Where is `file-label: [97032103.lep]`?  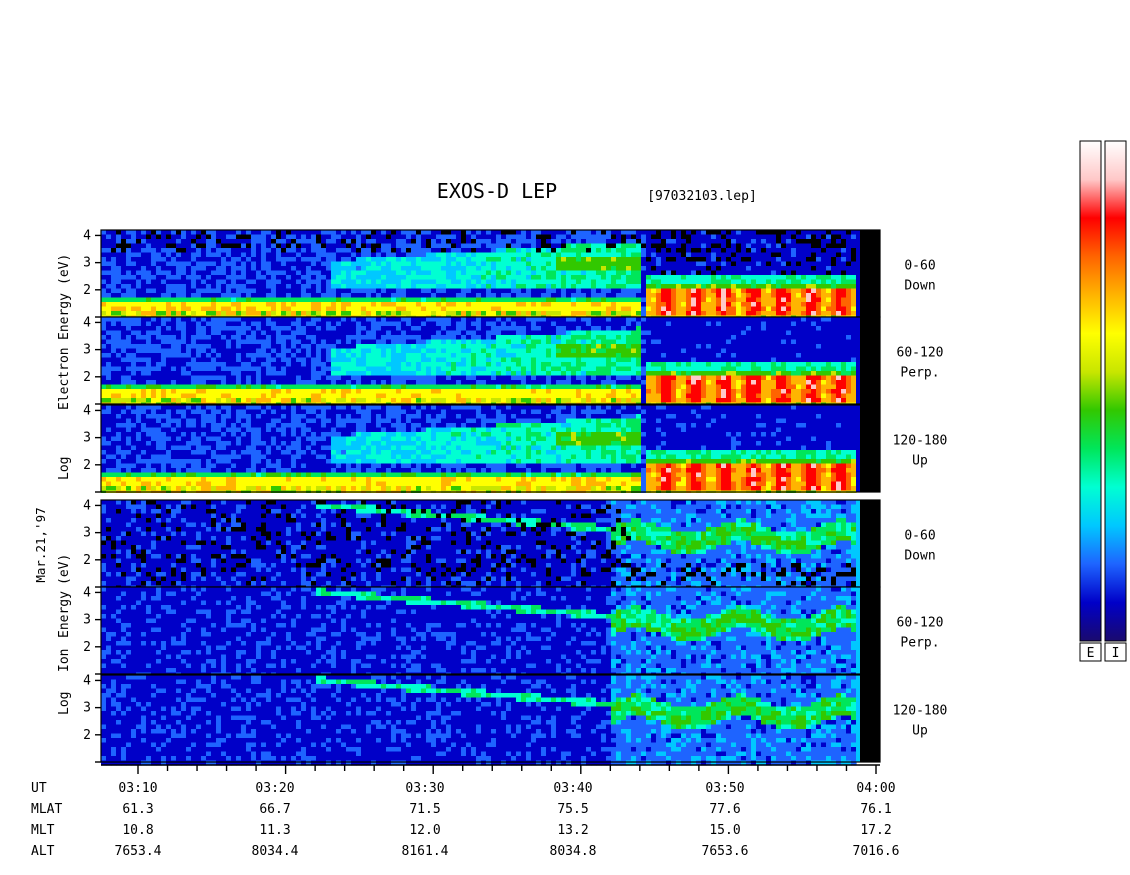
file-label: [97032103.lep] is located at coordinates (702, 196).